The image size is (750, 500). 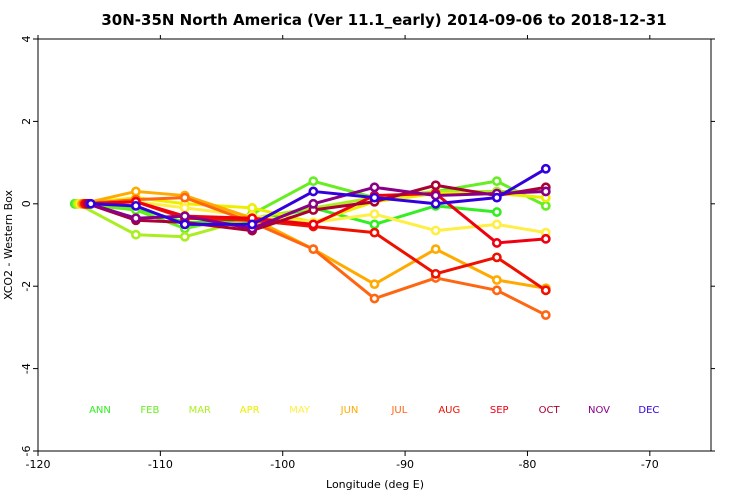 What do you see at coordinates (527, 464) in the screenshot?
I see `x-tick-label: -80` at bounding box center [527, 464].